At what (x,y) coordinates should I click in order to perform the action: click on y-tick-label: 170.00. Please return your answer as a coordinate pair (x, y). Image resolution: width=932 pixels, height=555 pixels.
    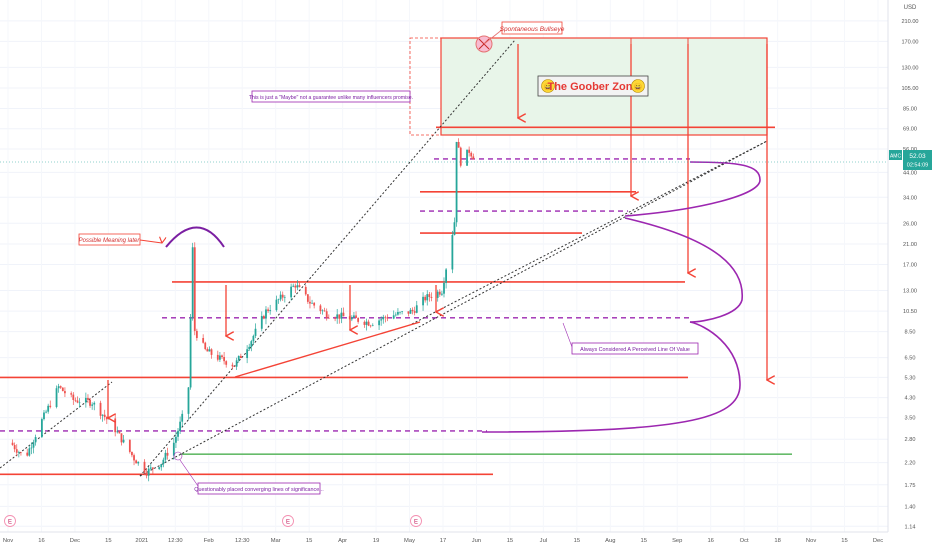
    Looking at the image, I should click on (909, 42).